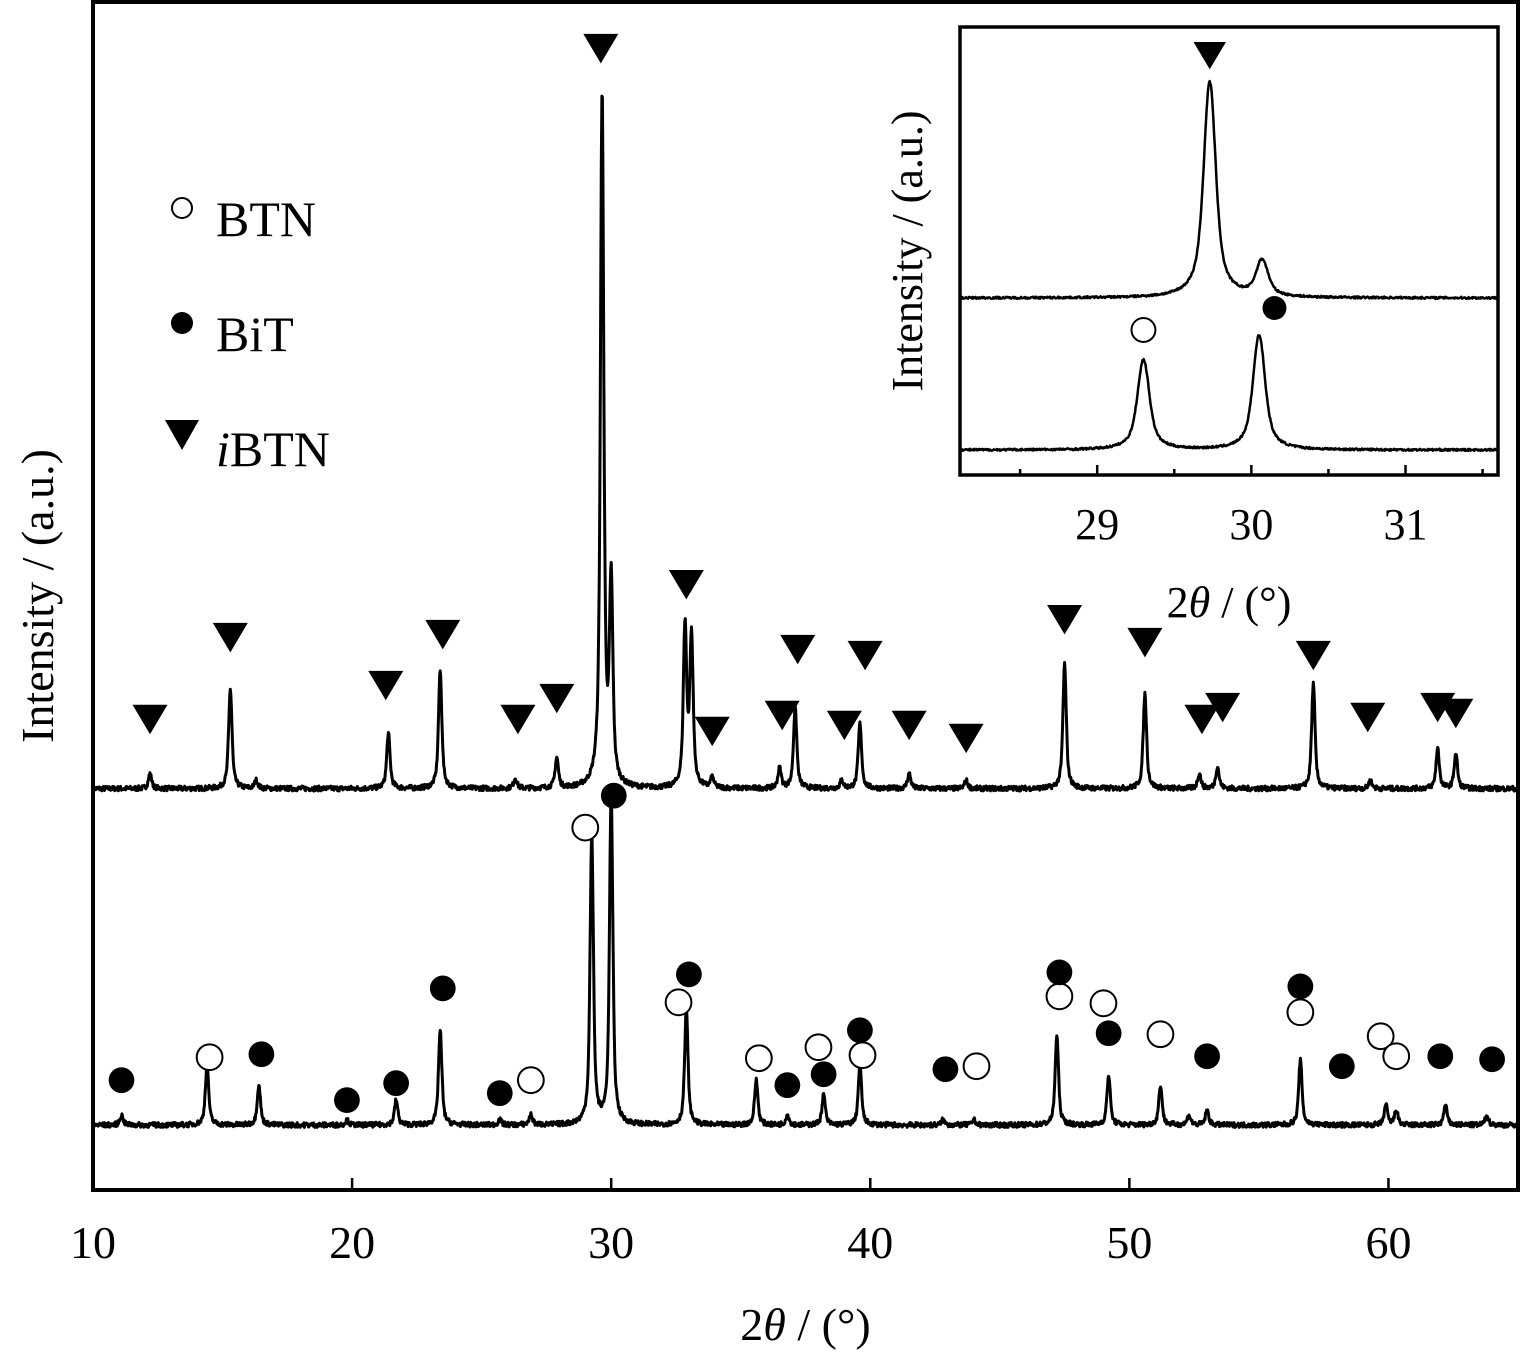 This screenshot has width=1523, height=1362. What do you see at coordinates (182, 208) in the screenshot?
I see `legend-open-circle-icon` at bounding box center [182, 208].